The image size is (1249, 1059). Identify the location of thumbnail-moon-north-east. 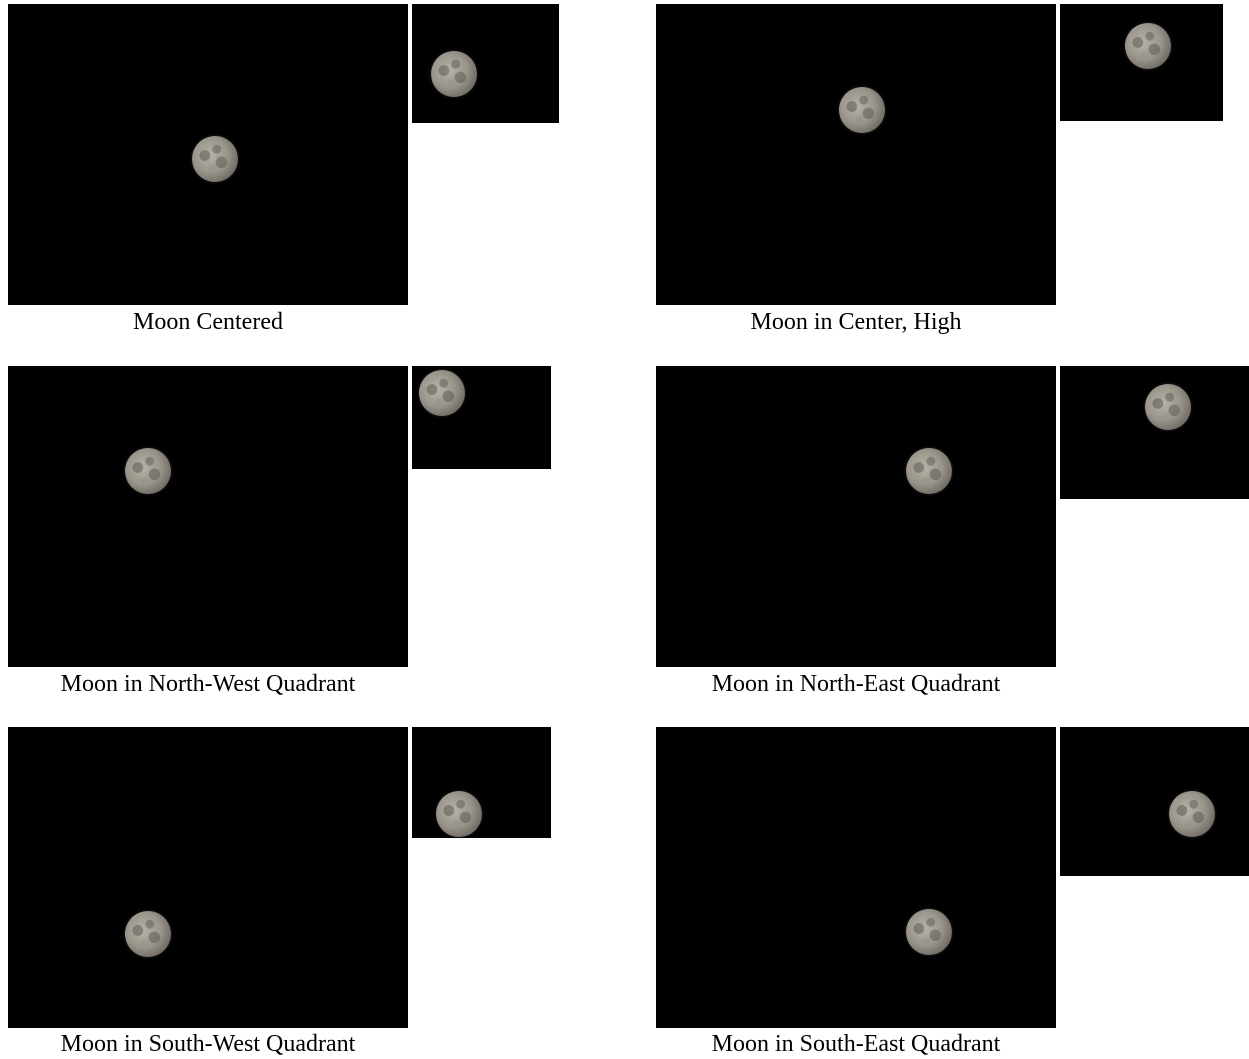
(1154, 432).